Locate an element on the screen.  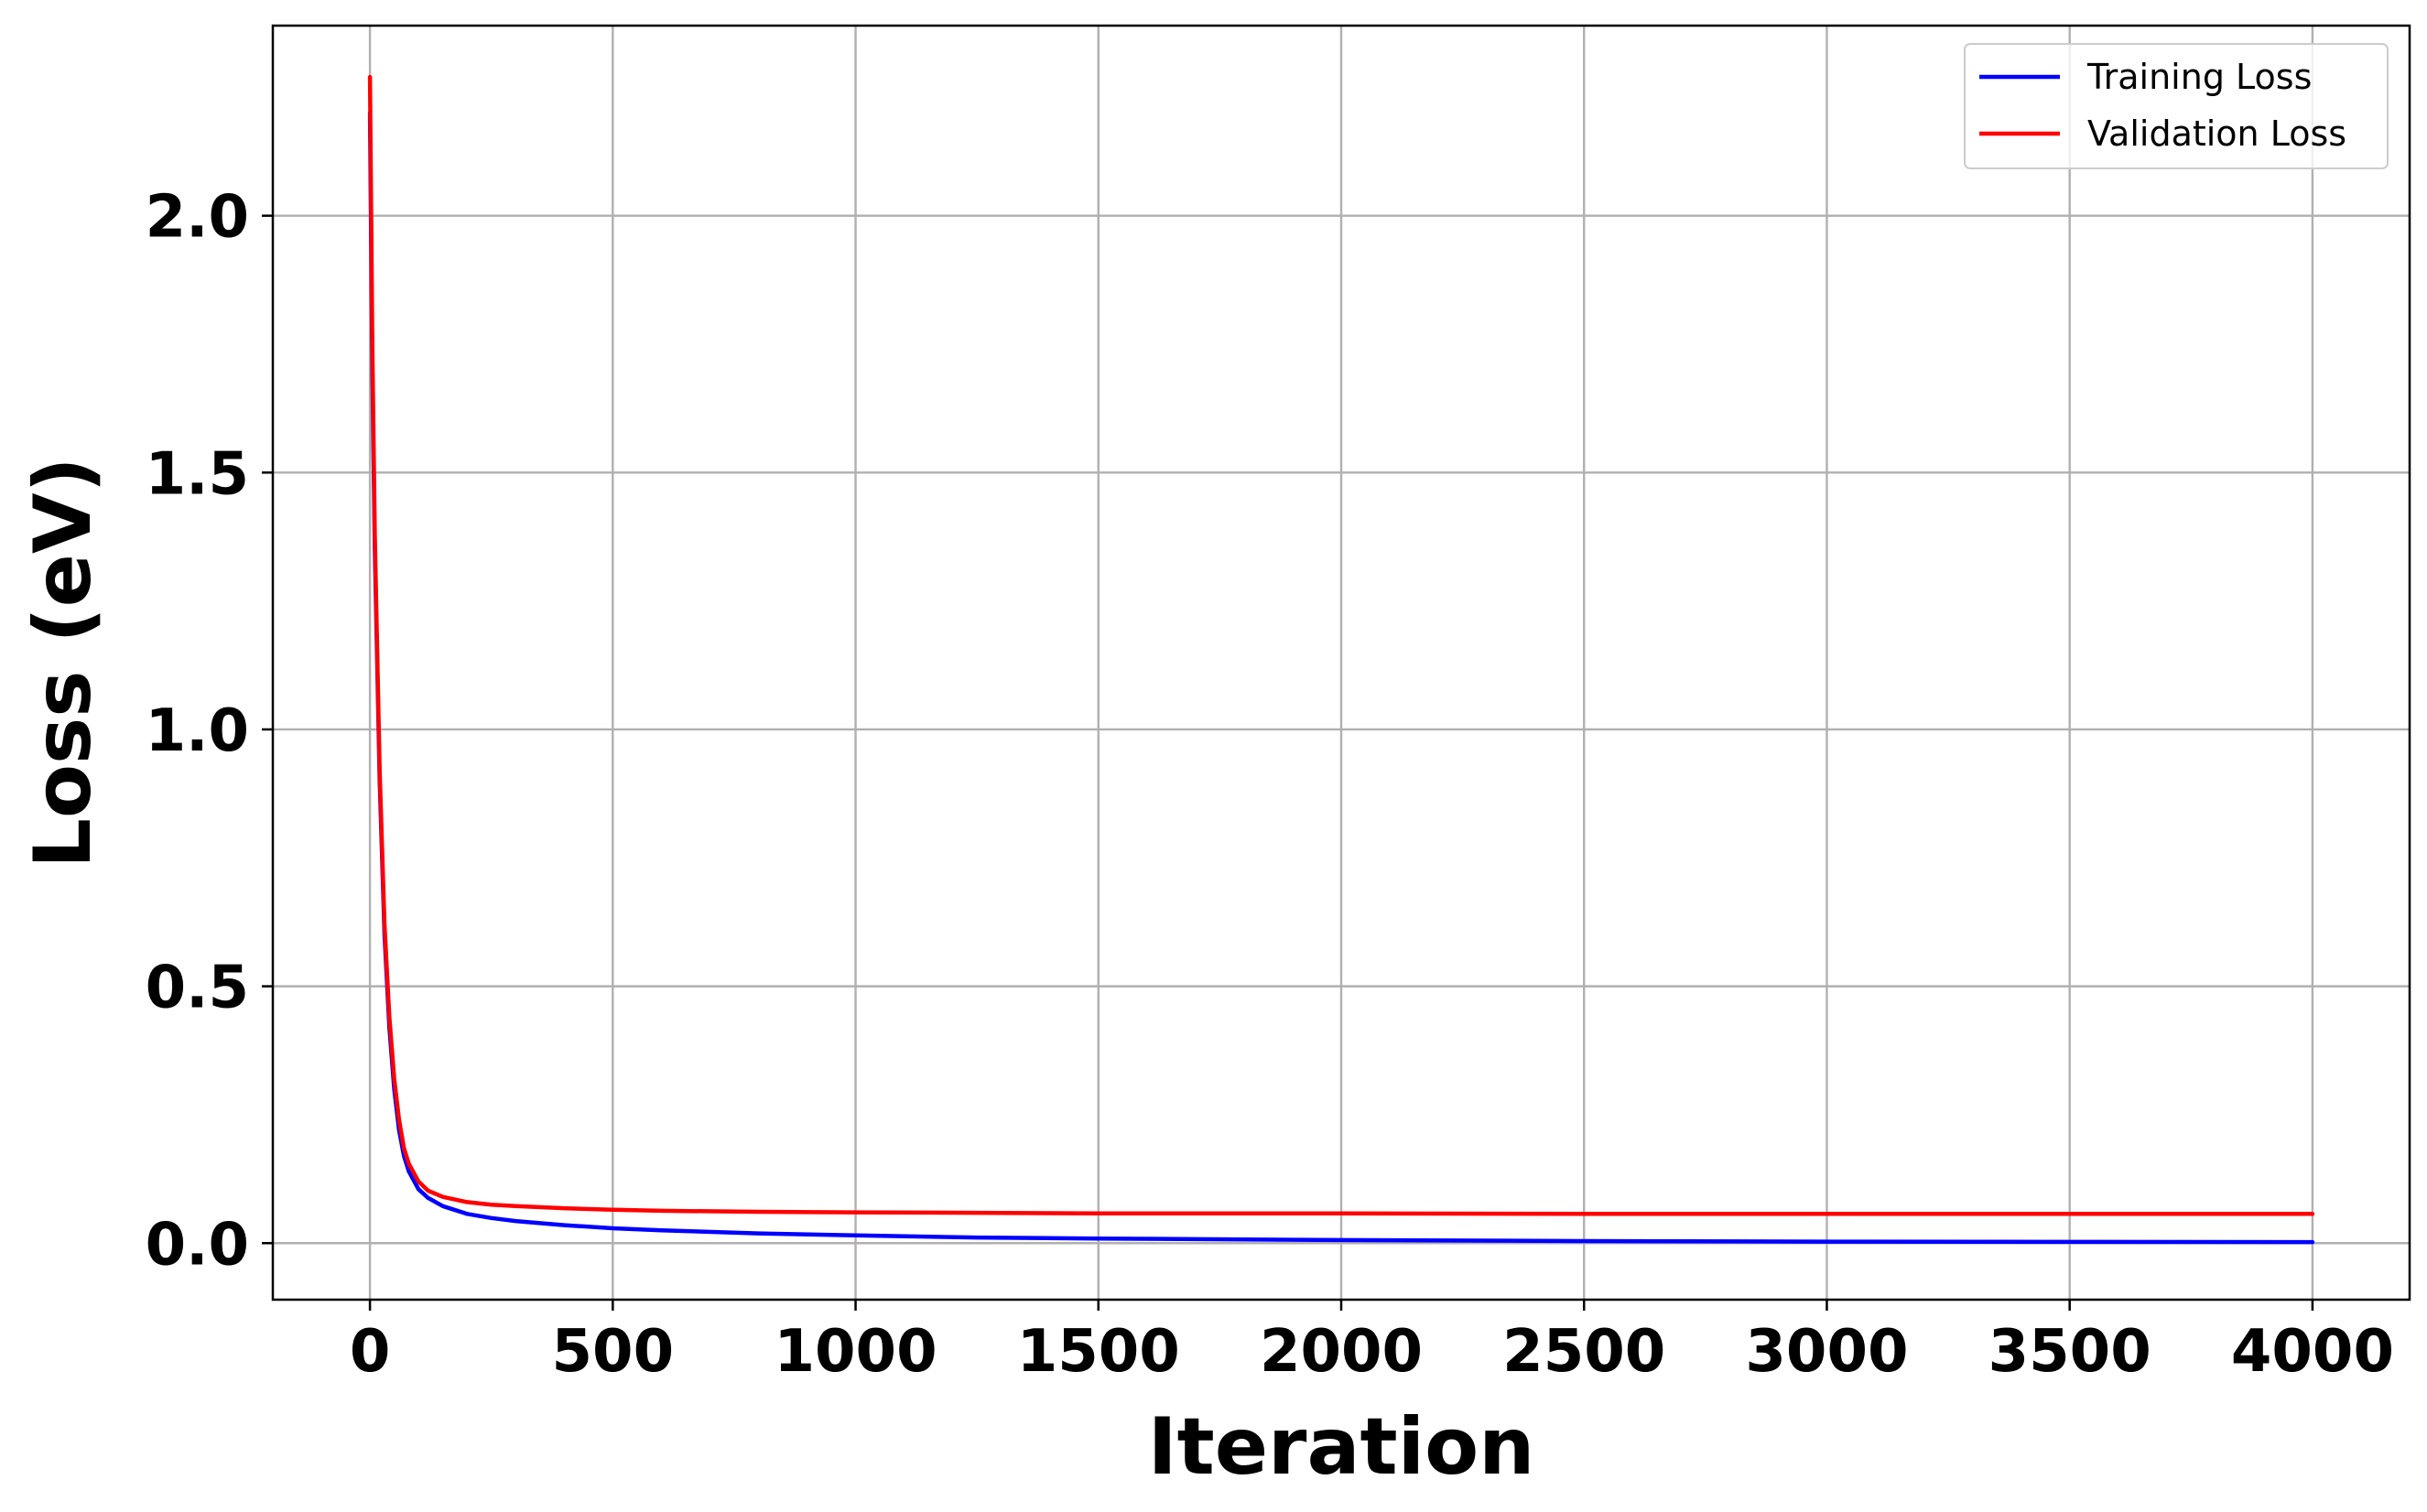
y-axis-ticks: 0.0 0.5 1.0 1.5 2.0 is located at coordinates (210, 731).